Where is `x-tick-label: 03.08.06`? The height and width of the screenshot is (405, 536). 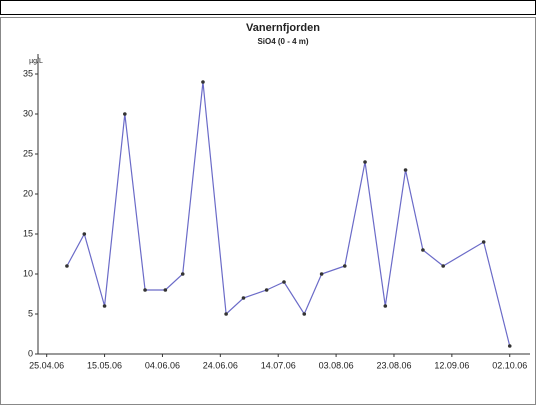 x-tick-label: 03.08.06 is located at coordinates (336, 365).